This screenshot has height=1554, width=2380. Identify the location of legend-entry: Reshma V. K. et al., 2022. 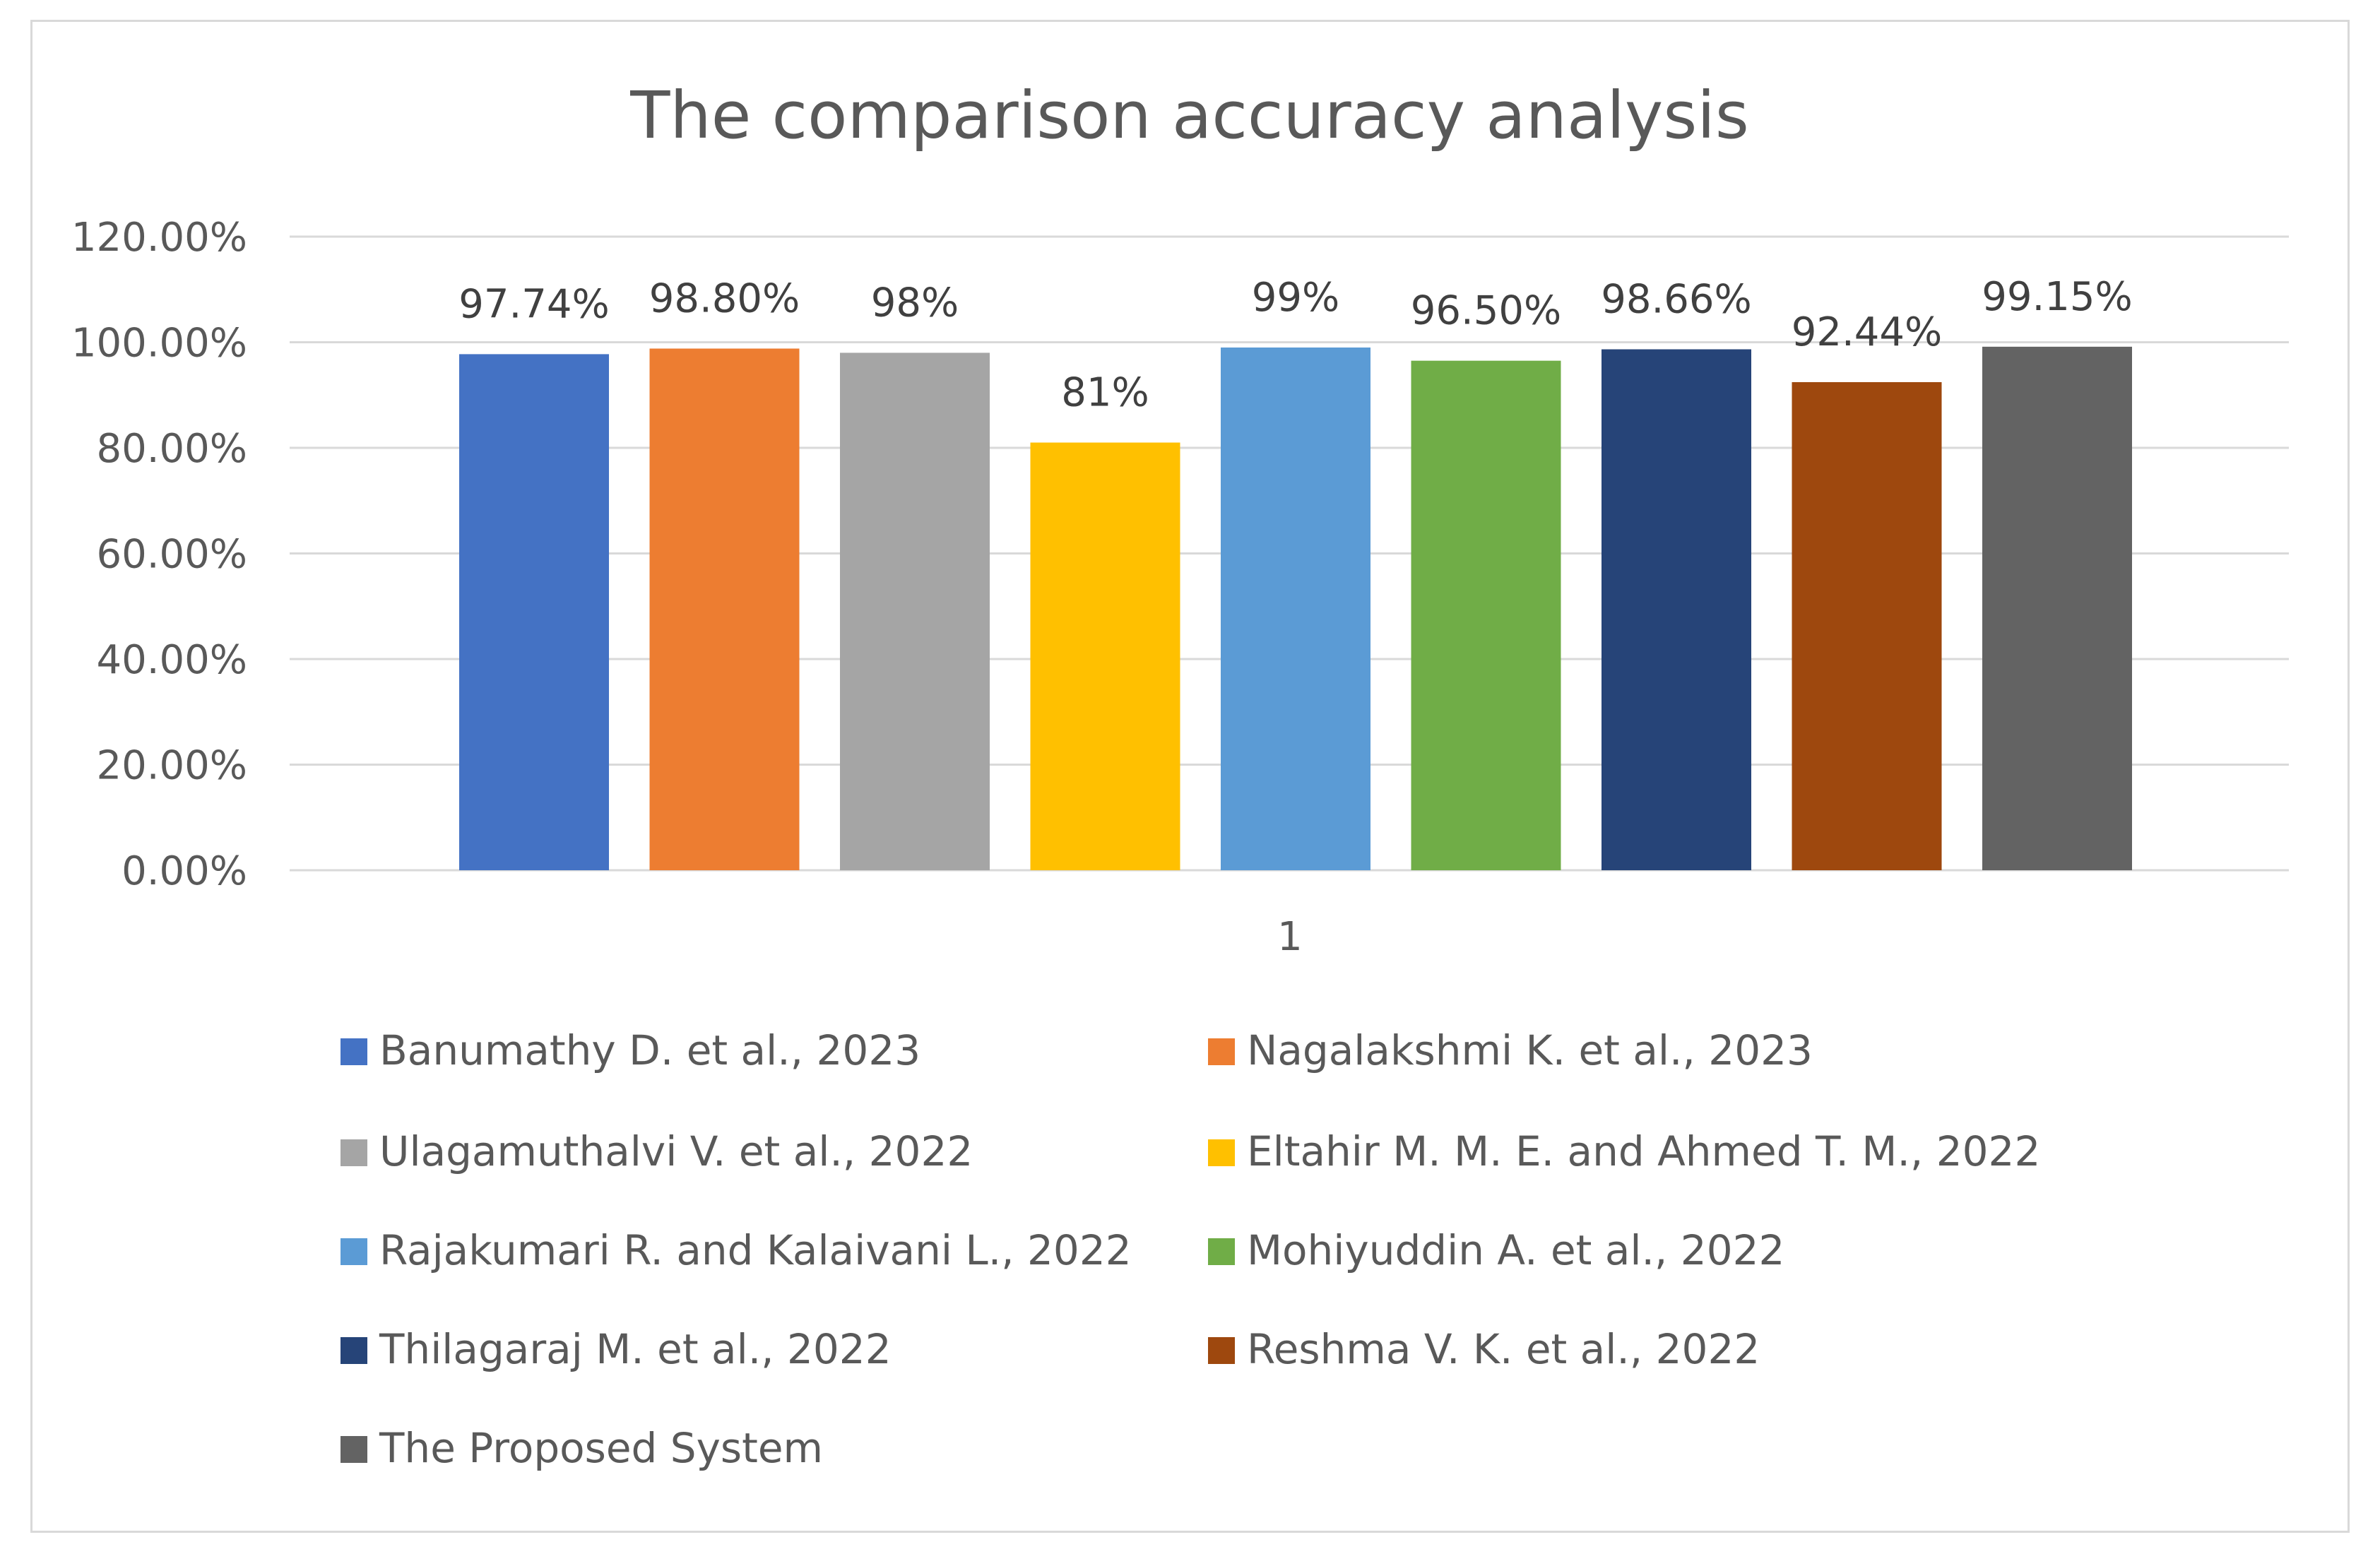
(1504, 1349).